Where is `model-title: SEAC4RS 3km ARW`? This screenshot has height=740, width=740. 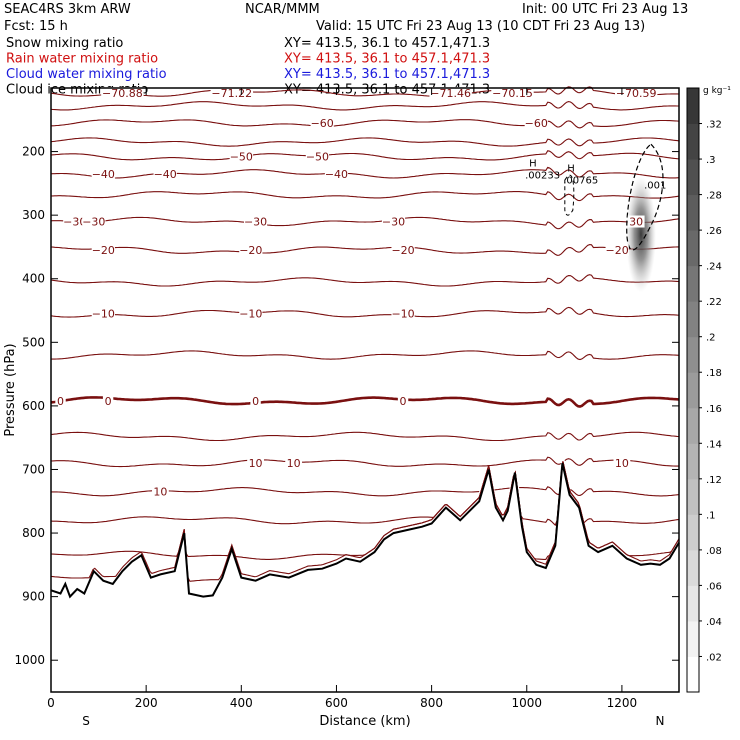 model-title: SEAC4RS 3km ARW is located at coordinates (67, 9).